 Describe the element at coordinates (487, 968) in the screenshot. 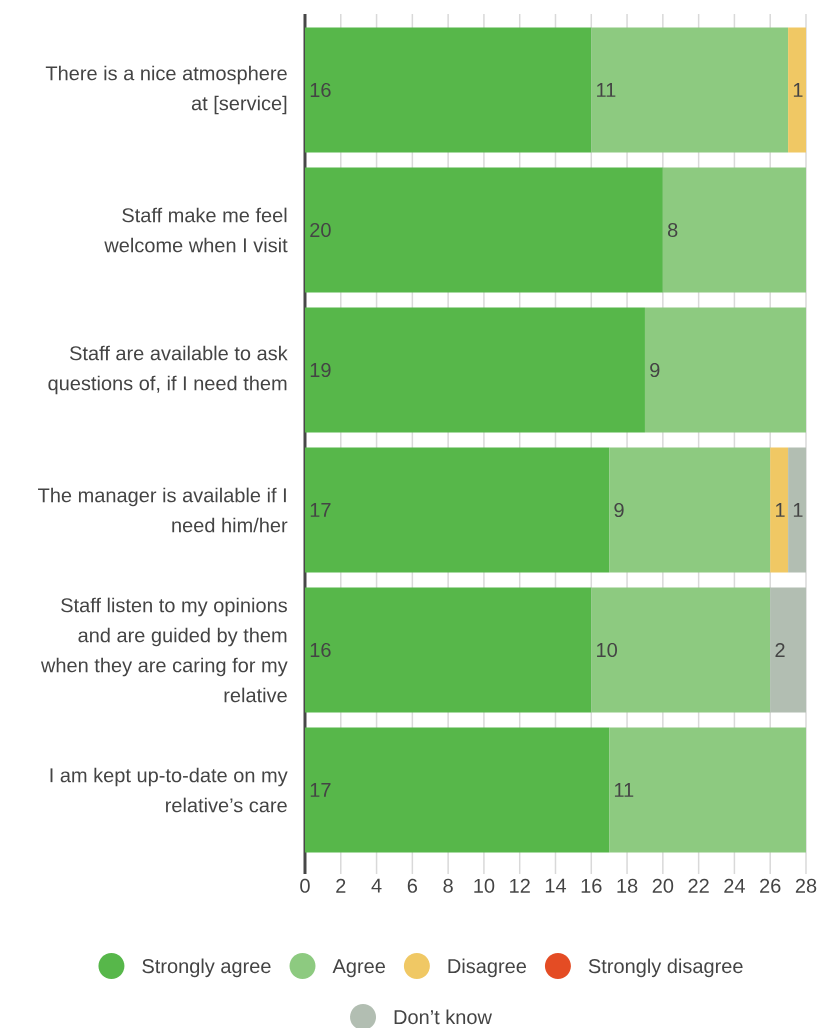

I see `legend-label: Disagree` at that location.